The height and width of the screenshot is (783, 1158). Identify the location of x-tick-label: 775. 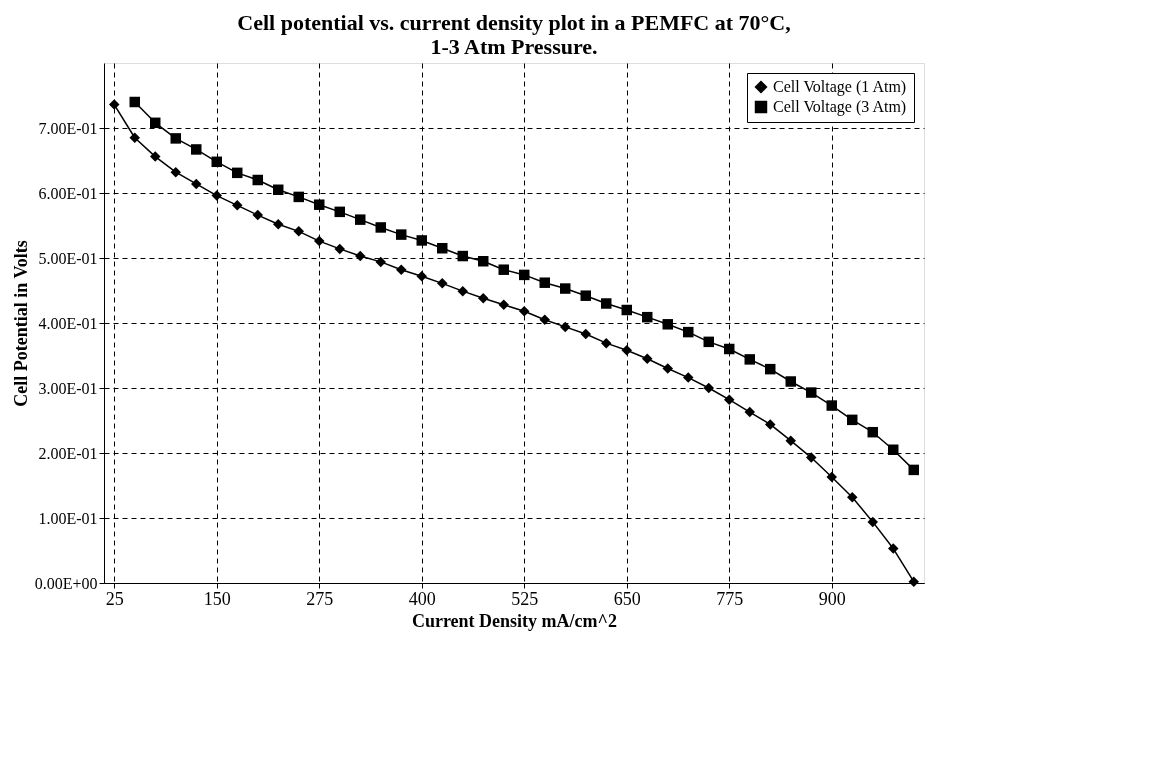
(730, 598).